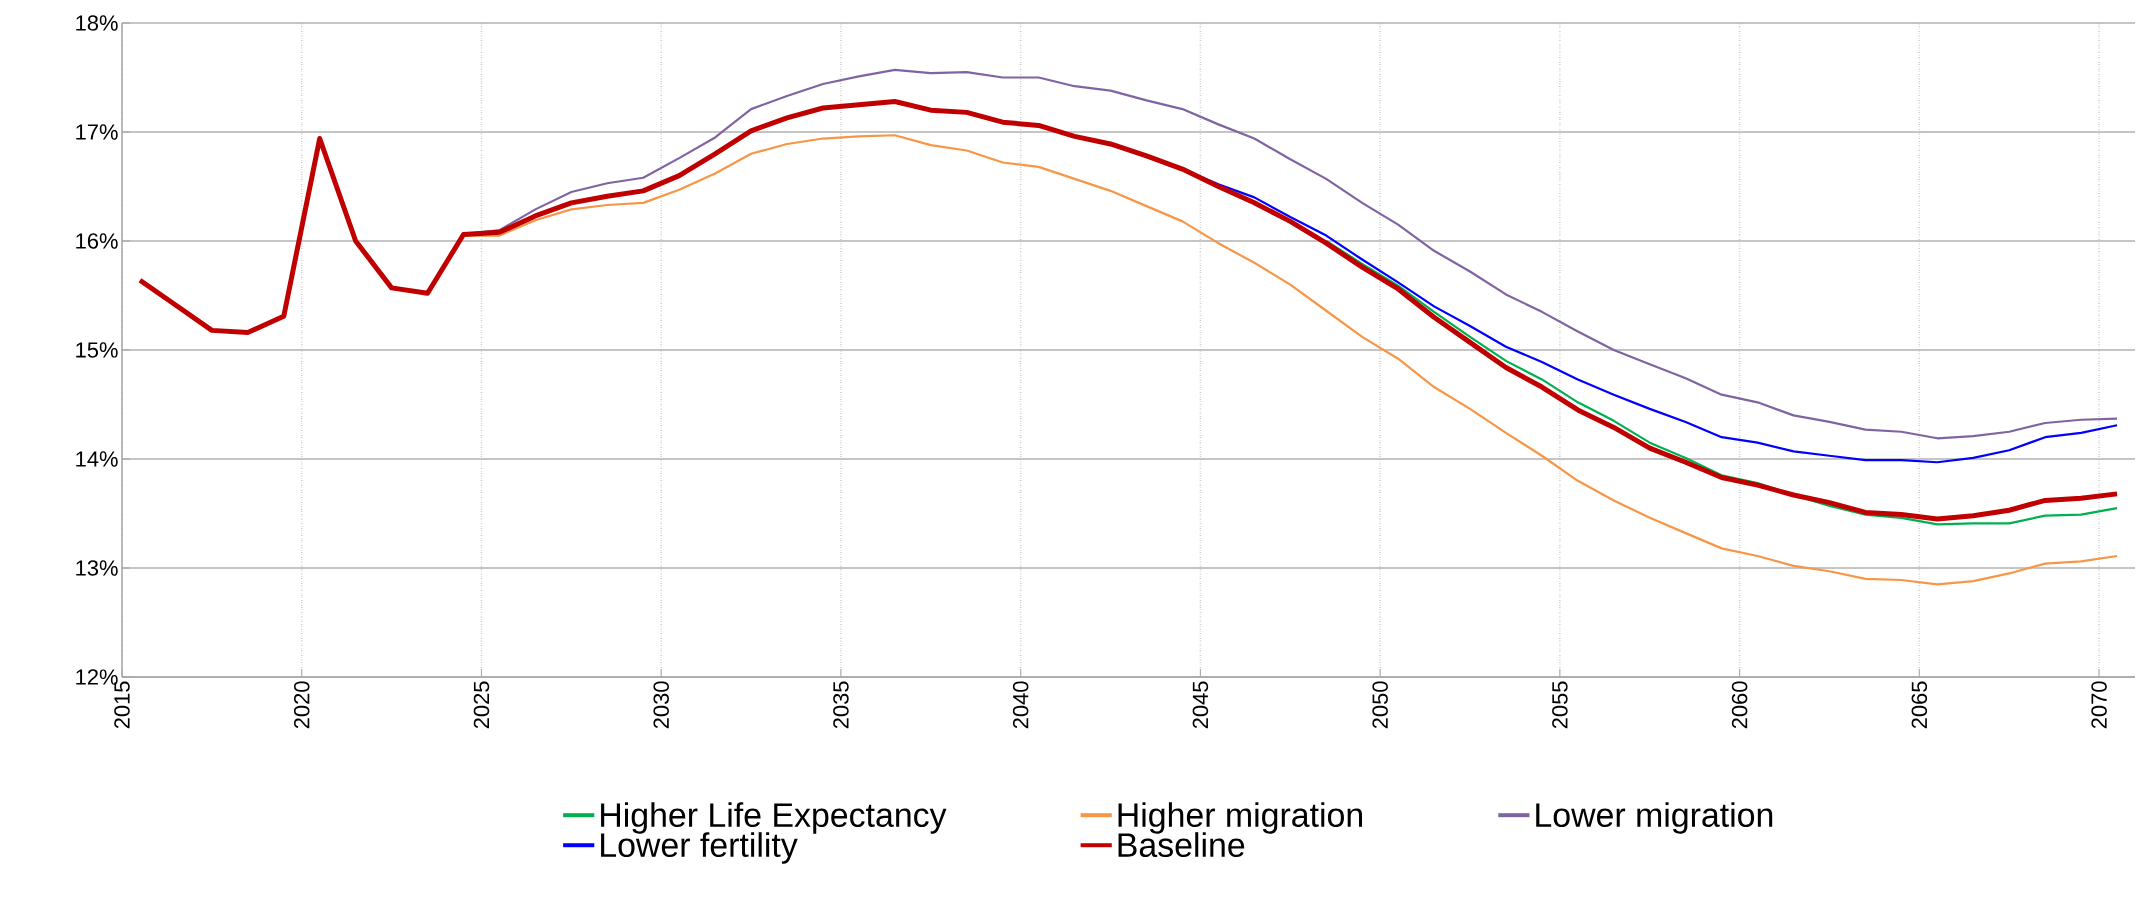 The width and height of the screenshot is (2138, 916). What do you see at coordinates (841, 705) in the screenshot?
I see `x-tick-label: 2035` at bounding box center [841, 705].